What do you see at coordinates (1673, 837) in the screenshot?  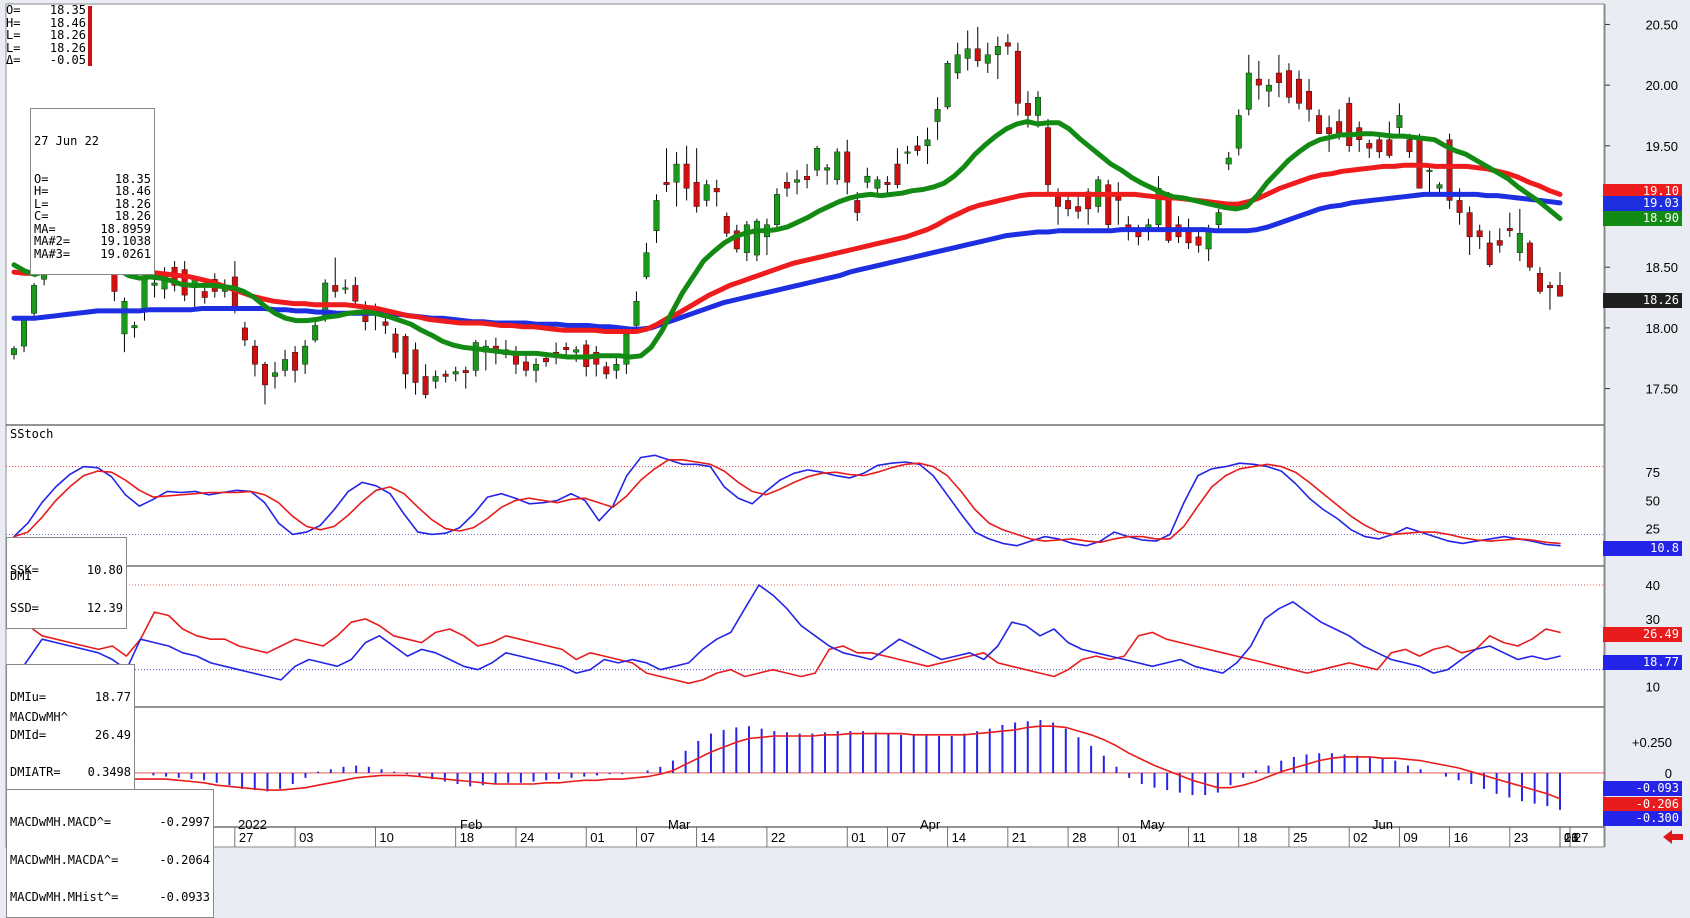 I see `arrow-left-icon` at bounding box center [1673, 837].